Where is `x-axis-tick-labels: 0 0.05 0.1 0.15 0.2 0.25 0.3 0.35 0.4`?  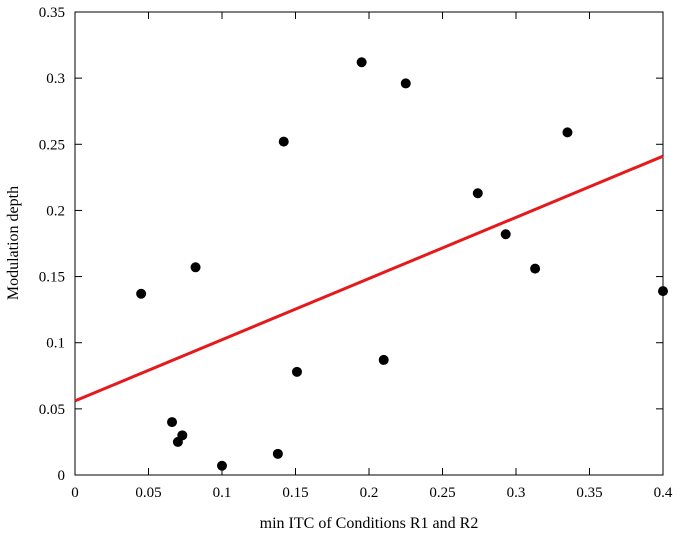
x-axis-tick-labels: 0 0.05 0.1 0.15 0.2 0.25 0.3 0.35 0.4 is located at coordinates (372, 493).